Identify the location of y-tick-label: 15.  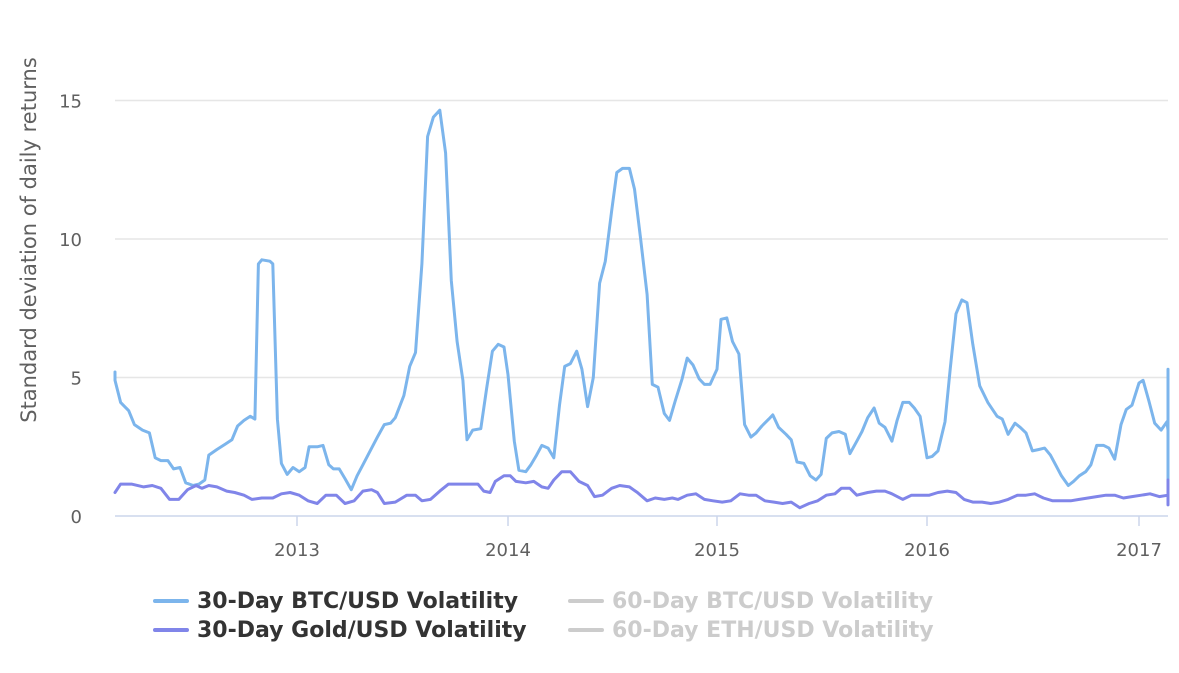
(70, 102).